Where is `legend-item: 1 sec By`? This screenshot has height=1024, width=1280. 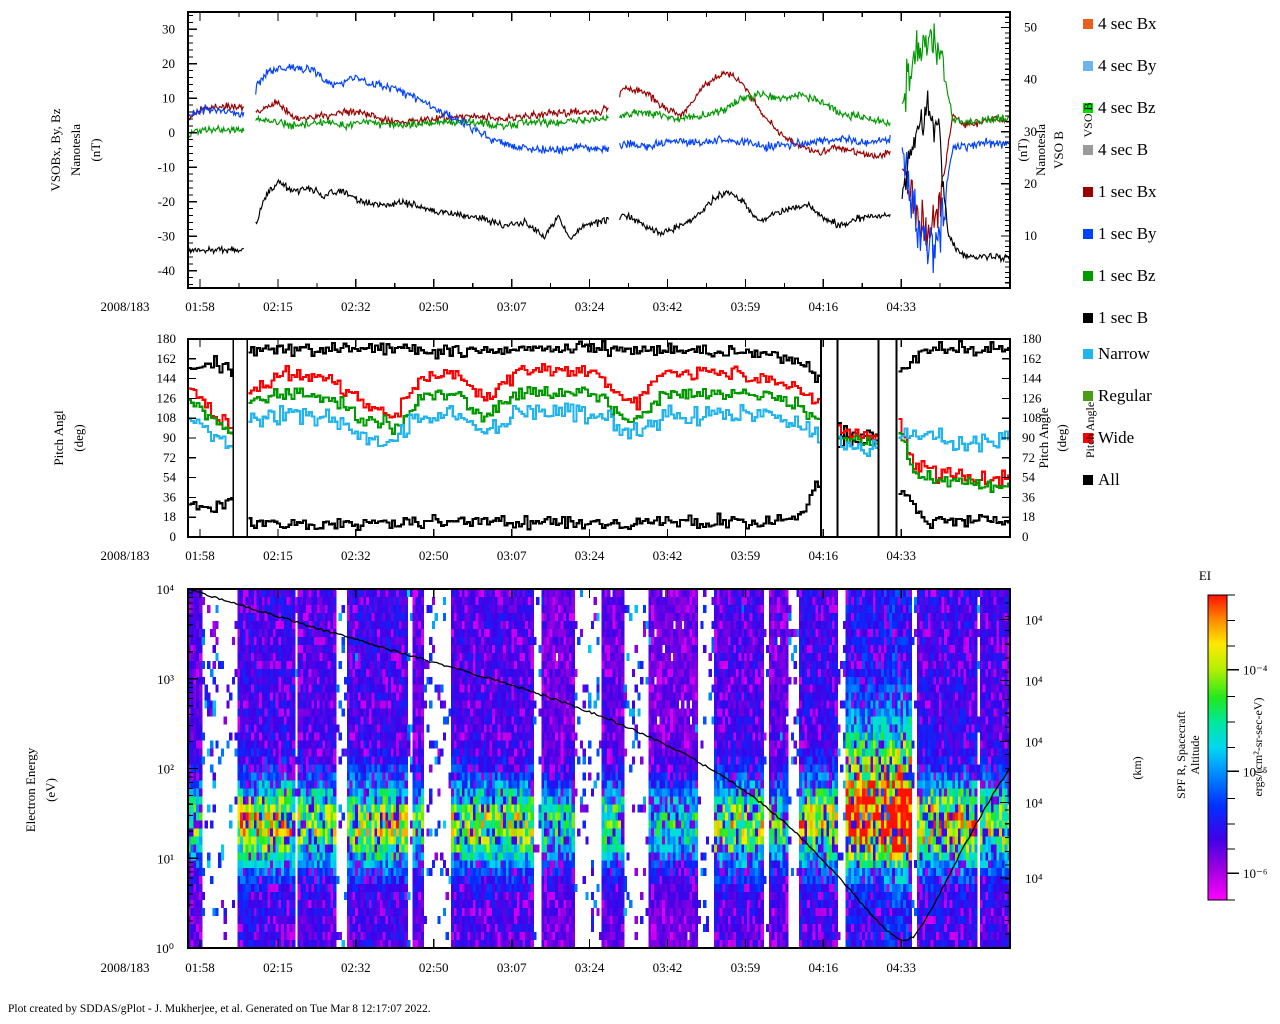 legend-item: 1 sec By is located at coordinates (1120, 233).